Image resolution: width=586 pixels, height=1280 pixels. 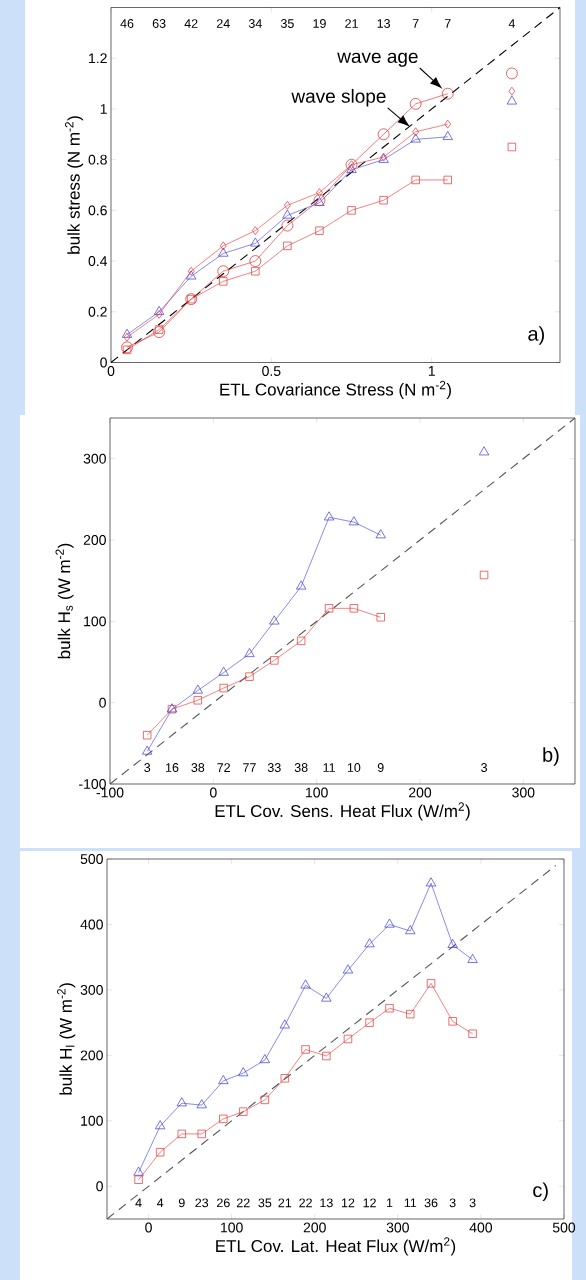 I want to click on y-tick-label: -100, so click(x=92, y=784).